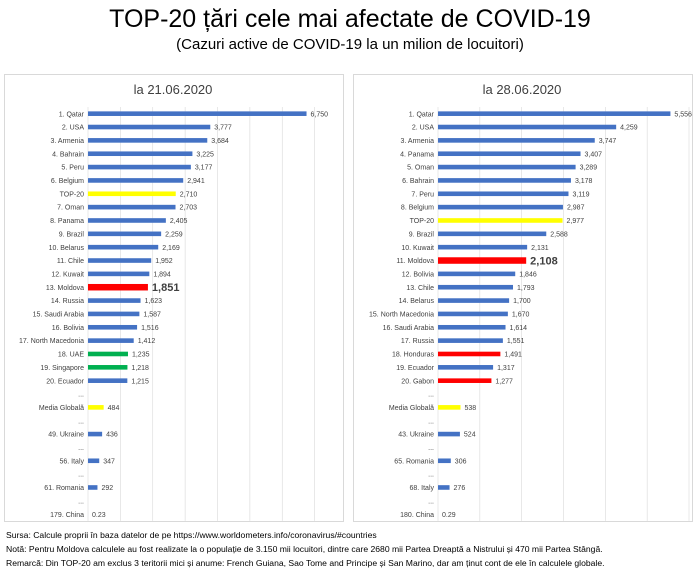 The height and width of the screenshot is (573, 700). I want to click on bar-20-ecuador, so click(108, 380).